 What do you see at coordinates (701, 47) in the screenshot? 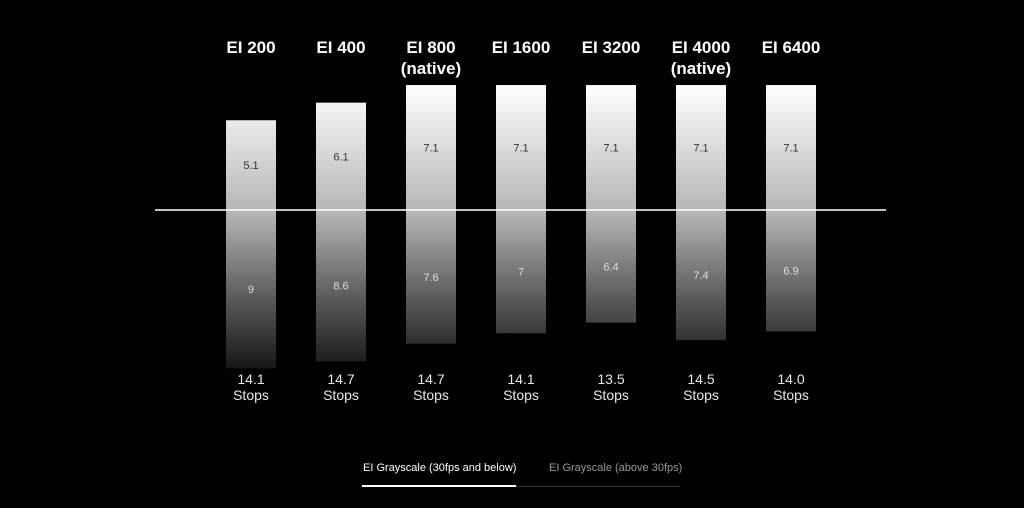
I see `column-title: EI 4000` at bounding box center [701, 47].